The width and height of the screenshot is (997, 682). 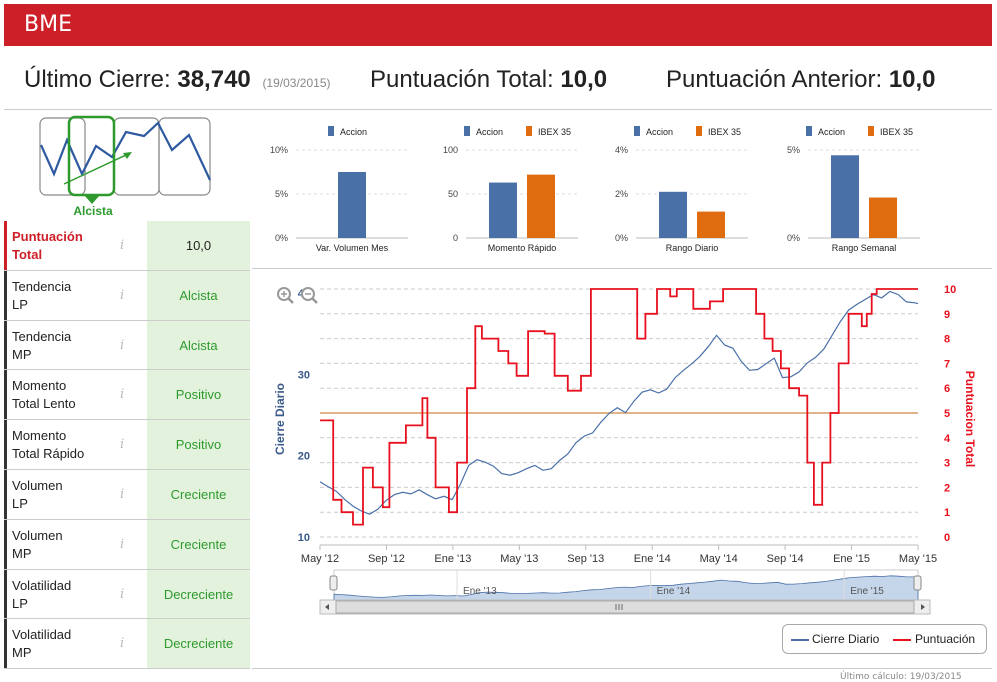 I want to click on x-tick-label: Ene '13, so click(x=452, y=559).